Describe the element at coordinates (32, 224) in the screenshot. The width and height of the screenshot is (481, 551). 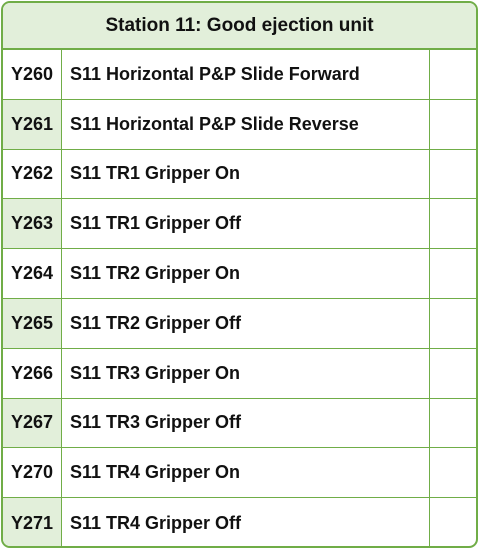
I see `address-cell: Y263` at that location.